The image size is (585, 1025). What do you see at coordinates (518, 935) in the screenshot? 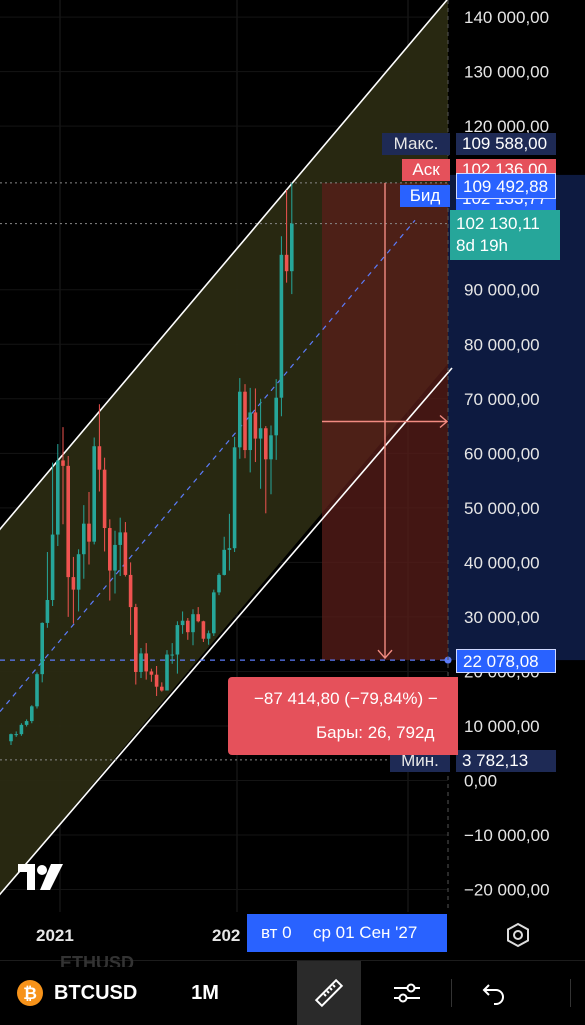
I see `settings-hex-icon` at bounding box center [518, 935].